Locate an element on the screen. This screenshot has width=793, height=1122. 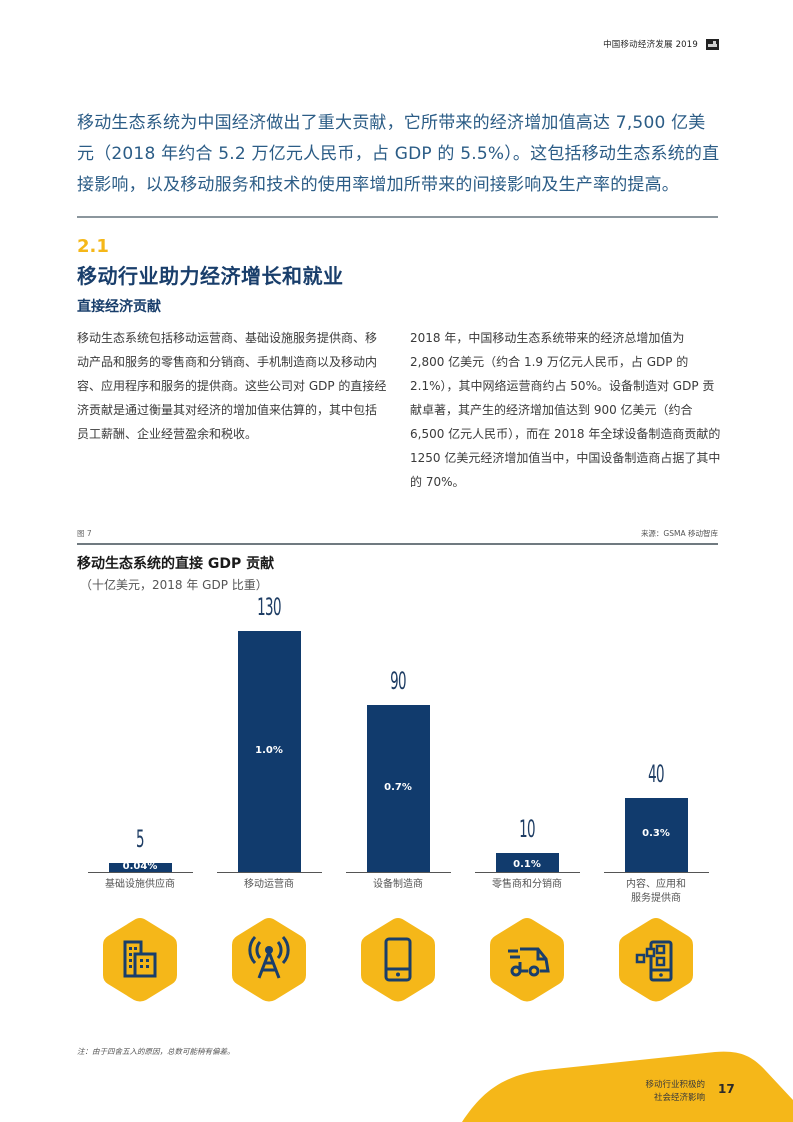
bar-value-label: 130 is located at coordinates (269, 607).